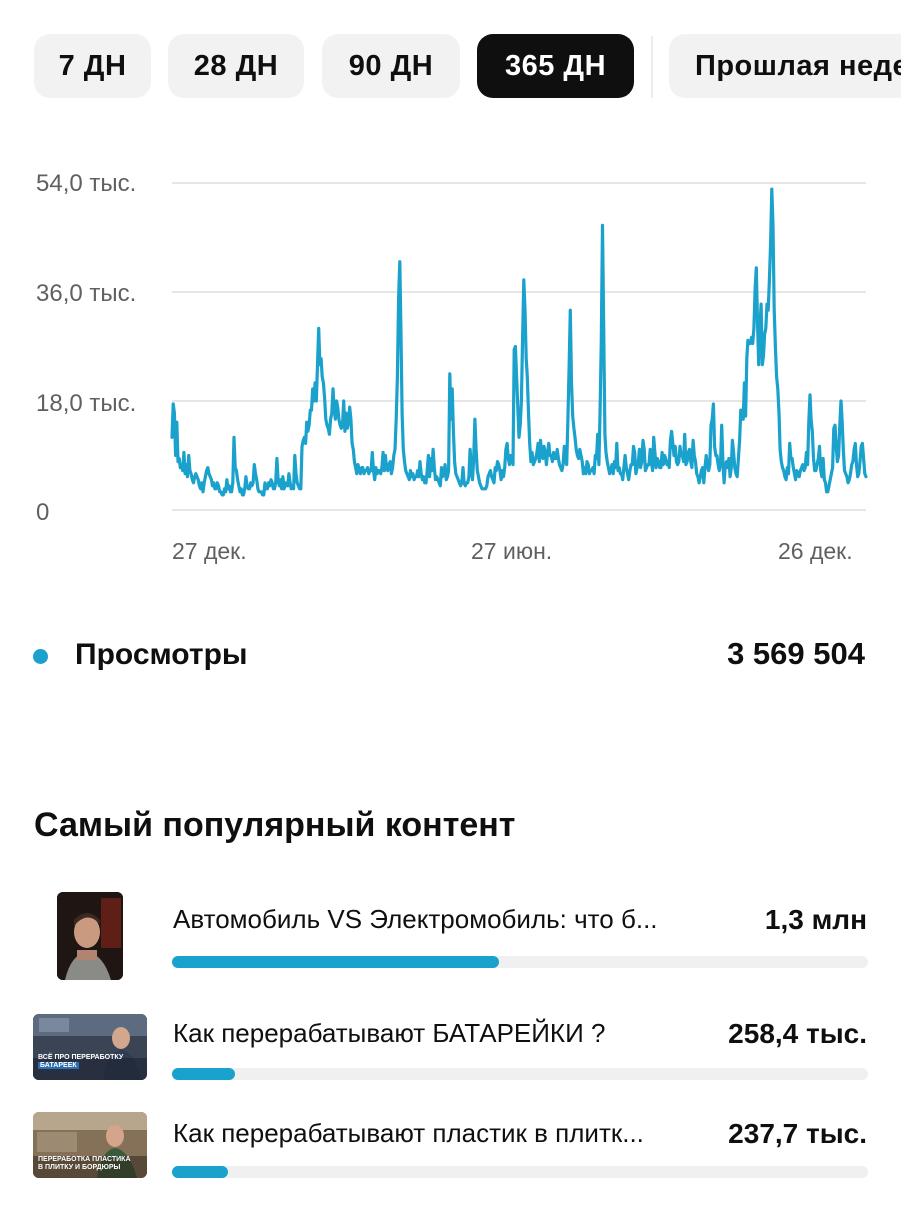 The height and width of the screenshot is (1212, 901). What do you see at coordinates (815, 551) in the screenshot?
I see `x-tick-end: 26 дек.` at bounding box center [815, 551].